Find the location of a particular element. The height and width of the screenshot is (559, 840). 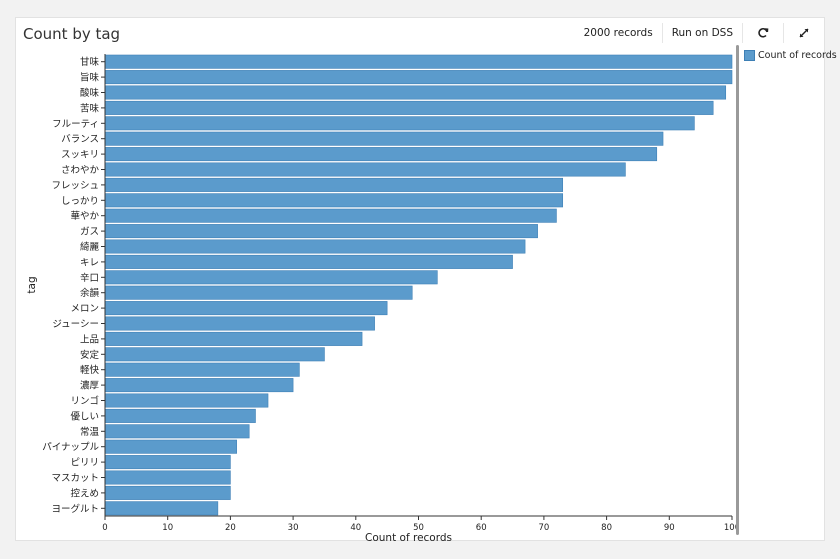

x-tick-label: 30 is located at coordinates (293, 528).